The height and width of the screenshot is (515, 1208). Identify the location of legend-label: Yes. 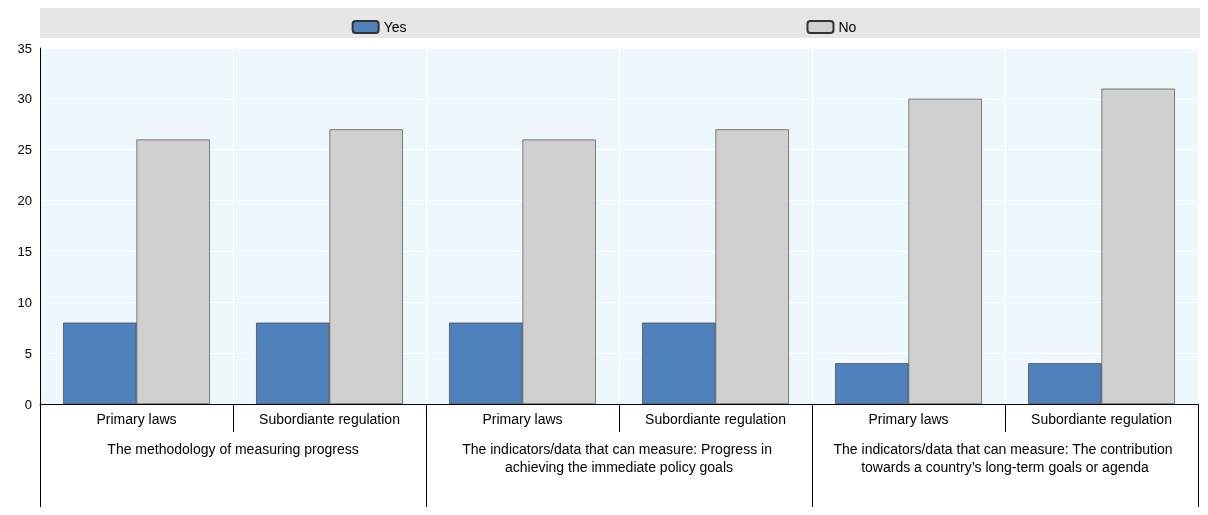
(395, 27).